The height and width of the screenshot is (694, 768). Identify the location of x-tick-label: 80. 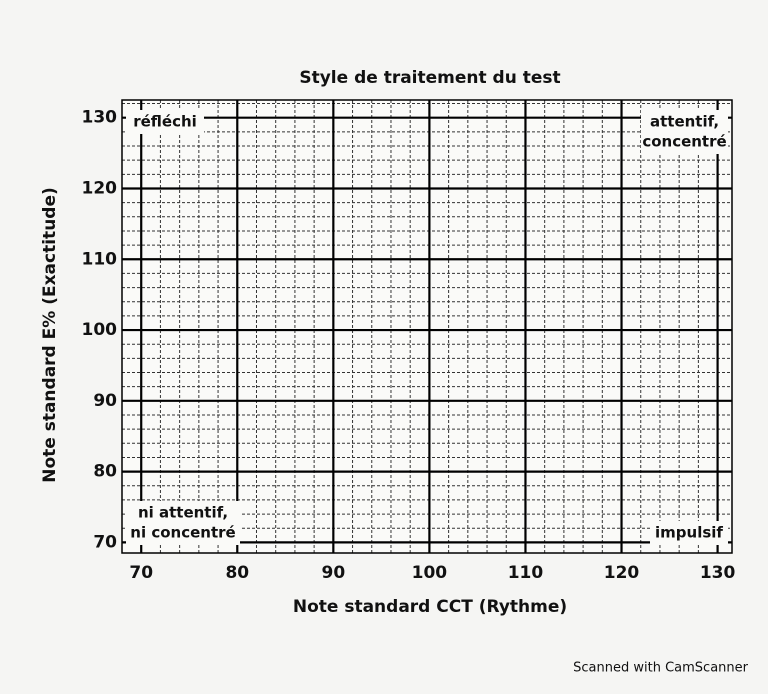
(237, 573).